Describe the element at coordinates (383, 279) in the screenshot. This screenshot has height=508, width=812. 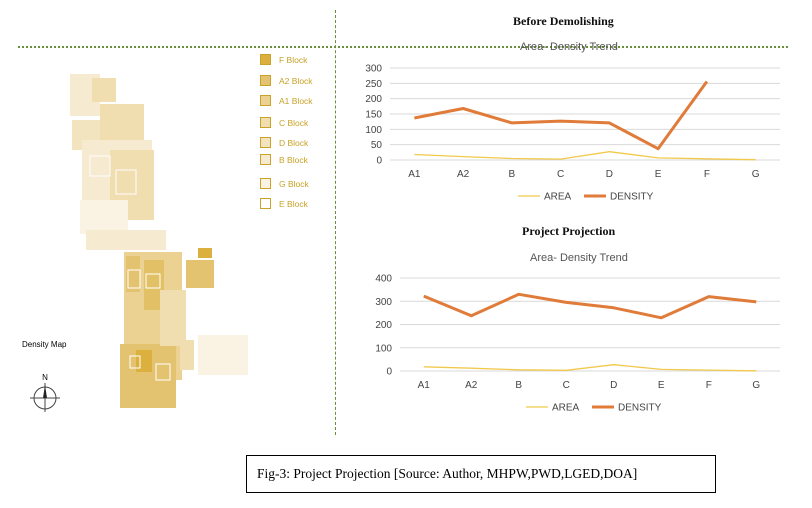
I see `y-tick-label: 400` at that location.